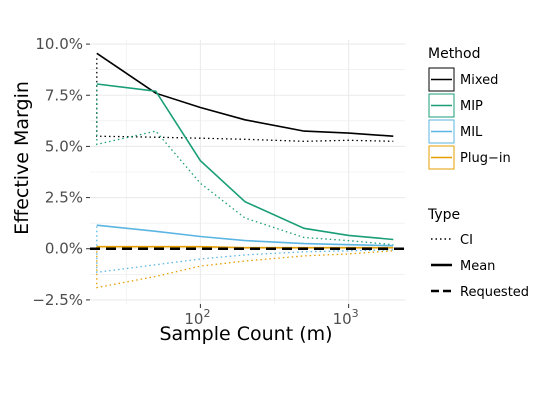  Describe the element at coordinates (64, 249) in the screenshot. I see `y-tick-label: 0.0%` at that location.